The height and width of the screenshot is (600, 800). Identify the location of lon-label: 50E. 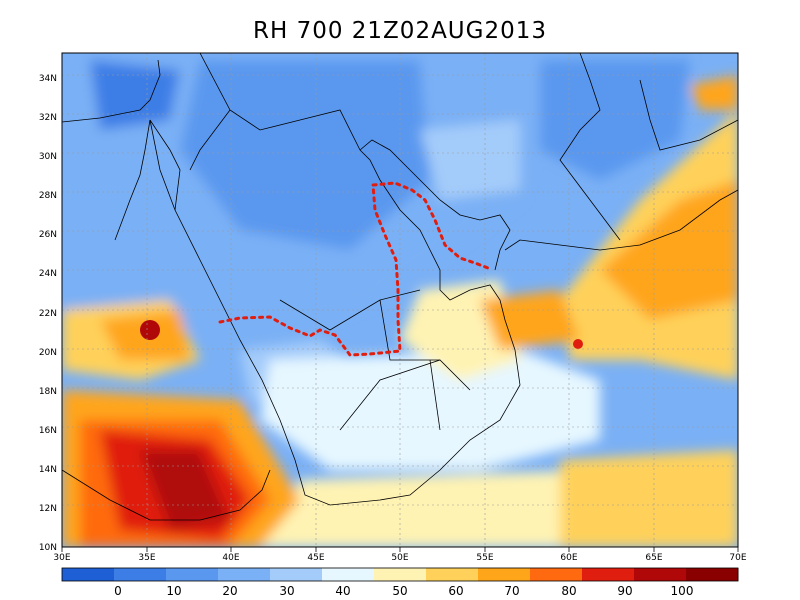
(399, 558).